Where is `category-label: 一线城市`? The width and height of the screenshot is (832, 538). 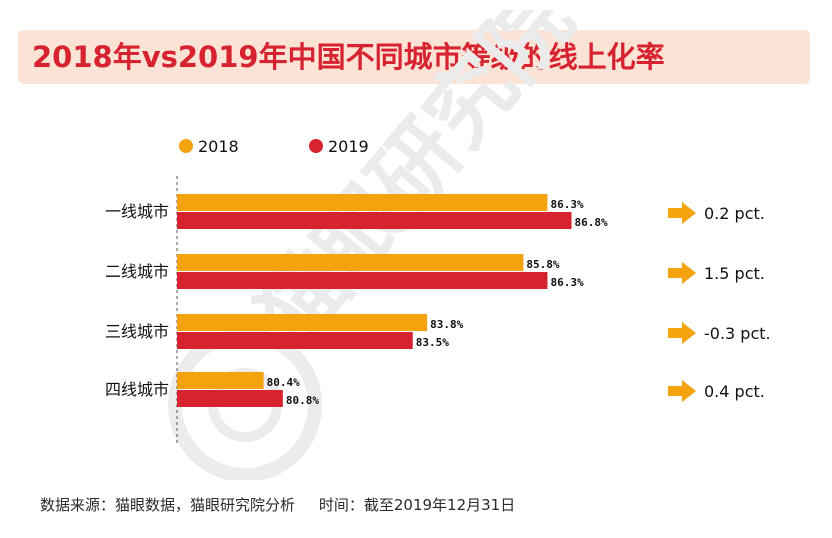
category-label: 一线城市 is located at coordinates (137, 211).